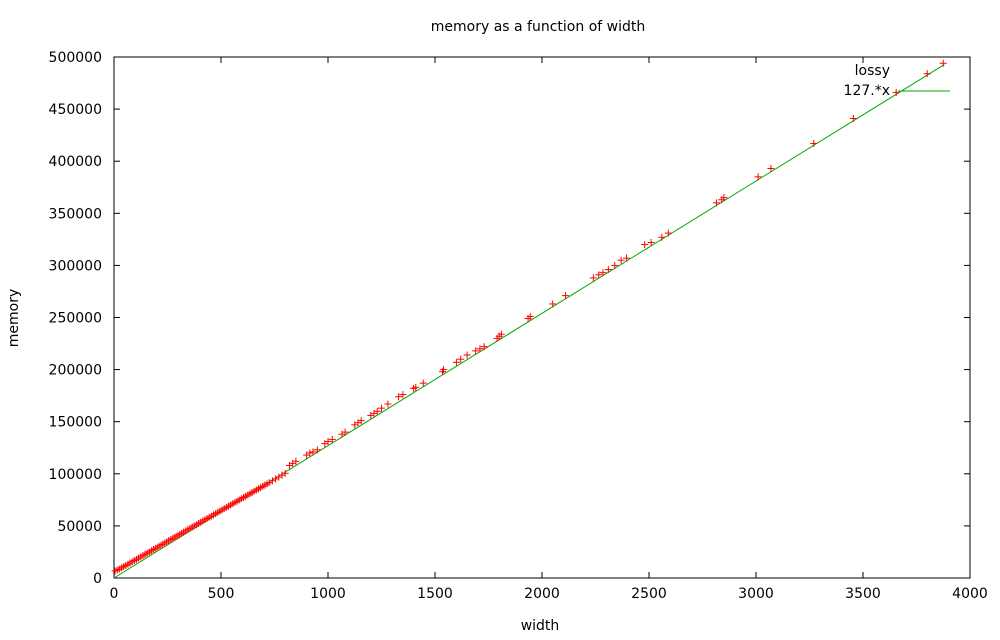 The width and height of the screenshot is (1000, 640). Describe the element at coordinates (97, 579) in the screenshot. I see `y-tick-label: 0` at that location.